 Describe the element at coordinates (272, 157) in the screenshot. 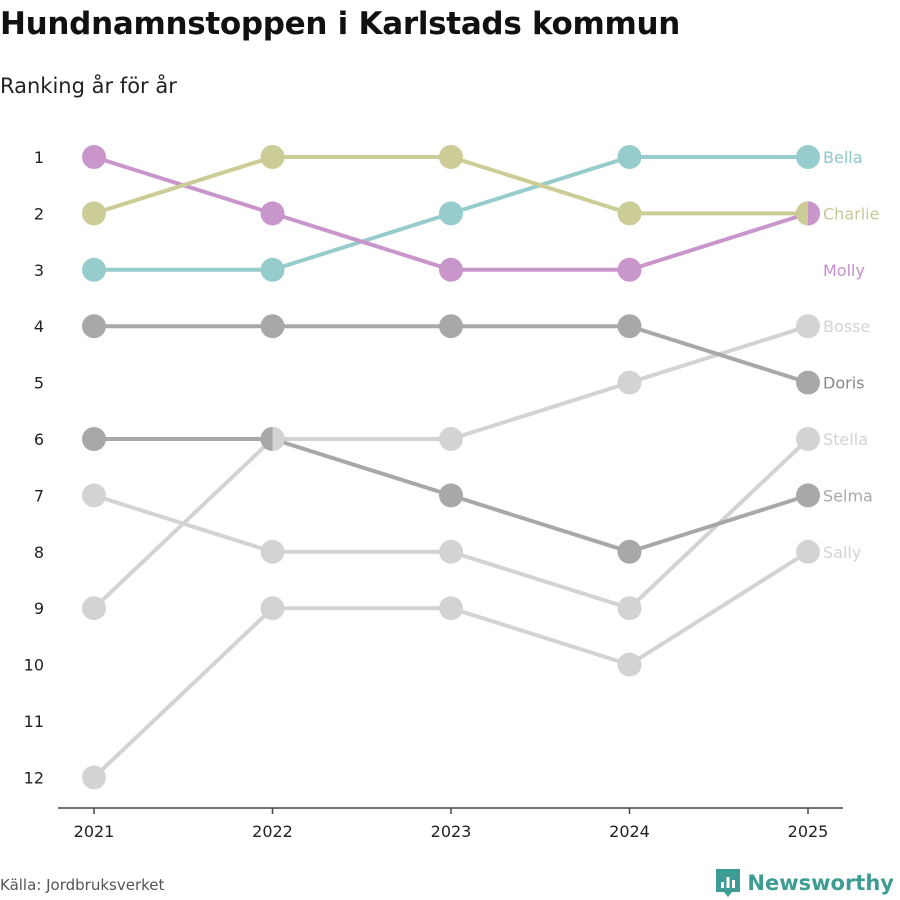

I see `point-charlie-2022` at that location.